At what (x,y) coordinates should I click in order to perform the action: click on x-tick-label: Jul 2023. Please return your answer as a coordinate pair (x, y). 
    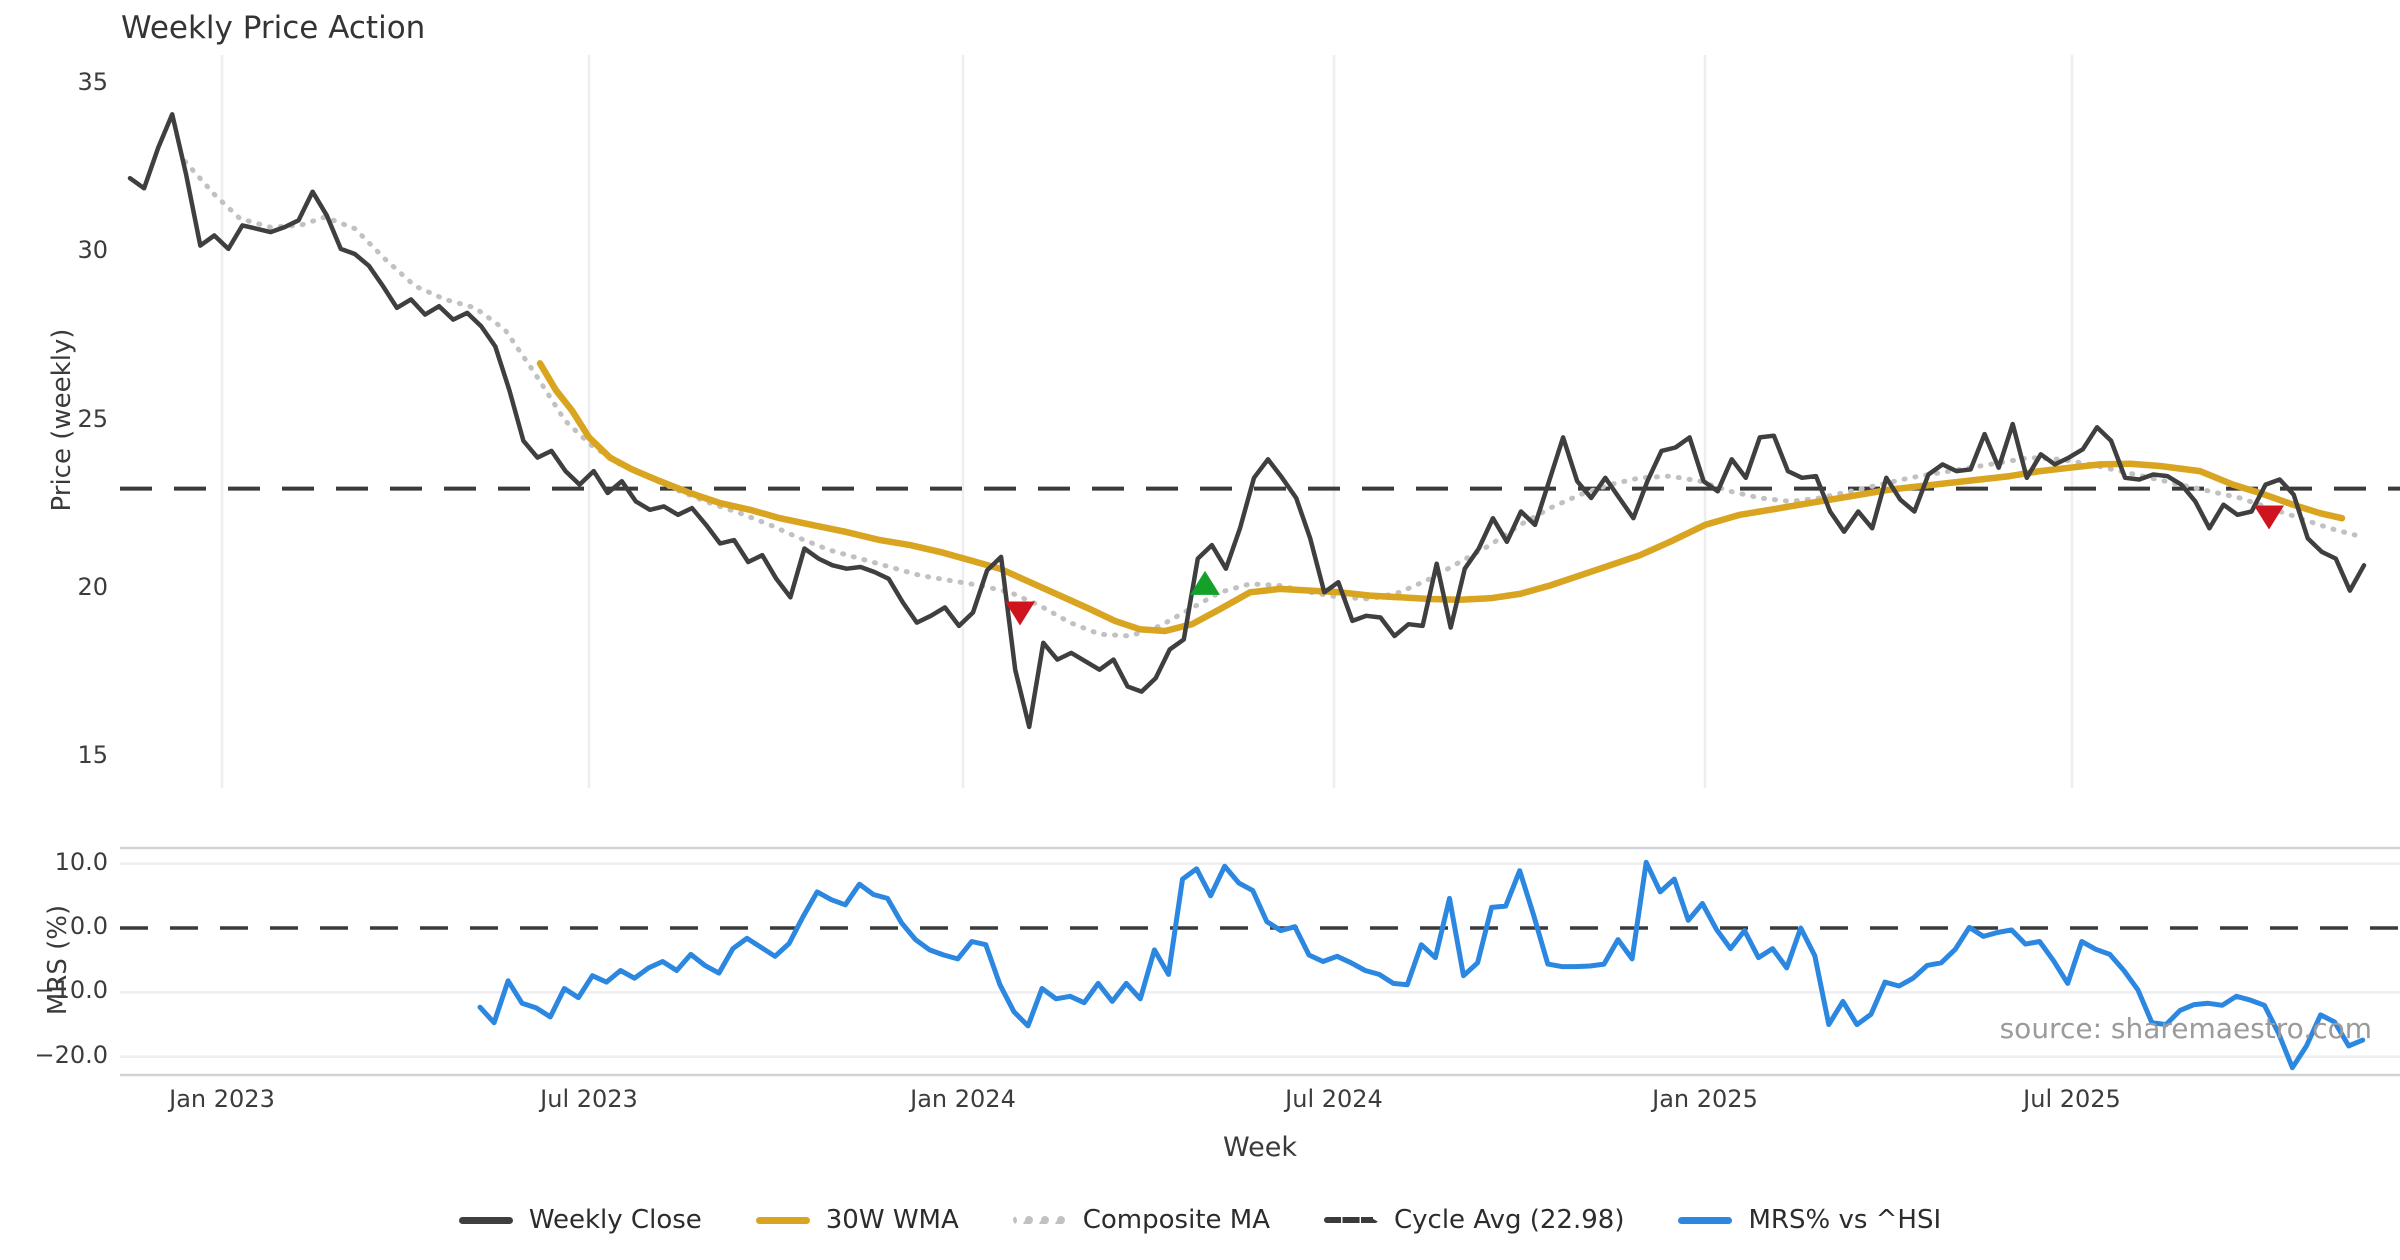
    Looking at the image, I should click on (589, 1099).